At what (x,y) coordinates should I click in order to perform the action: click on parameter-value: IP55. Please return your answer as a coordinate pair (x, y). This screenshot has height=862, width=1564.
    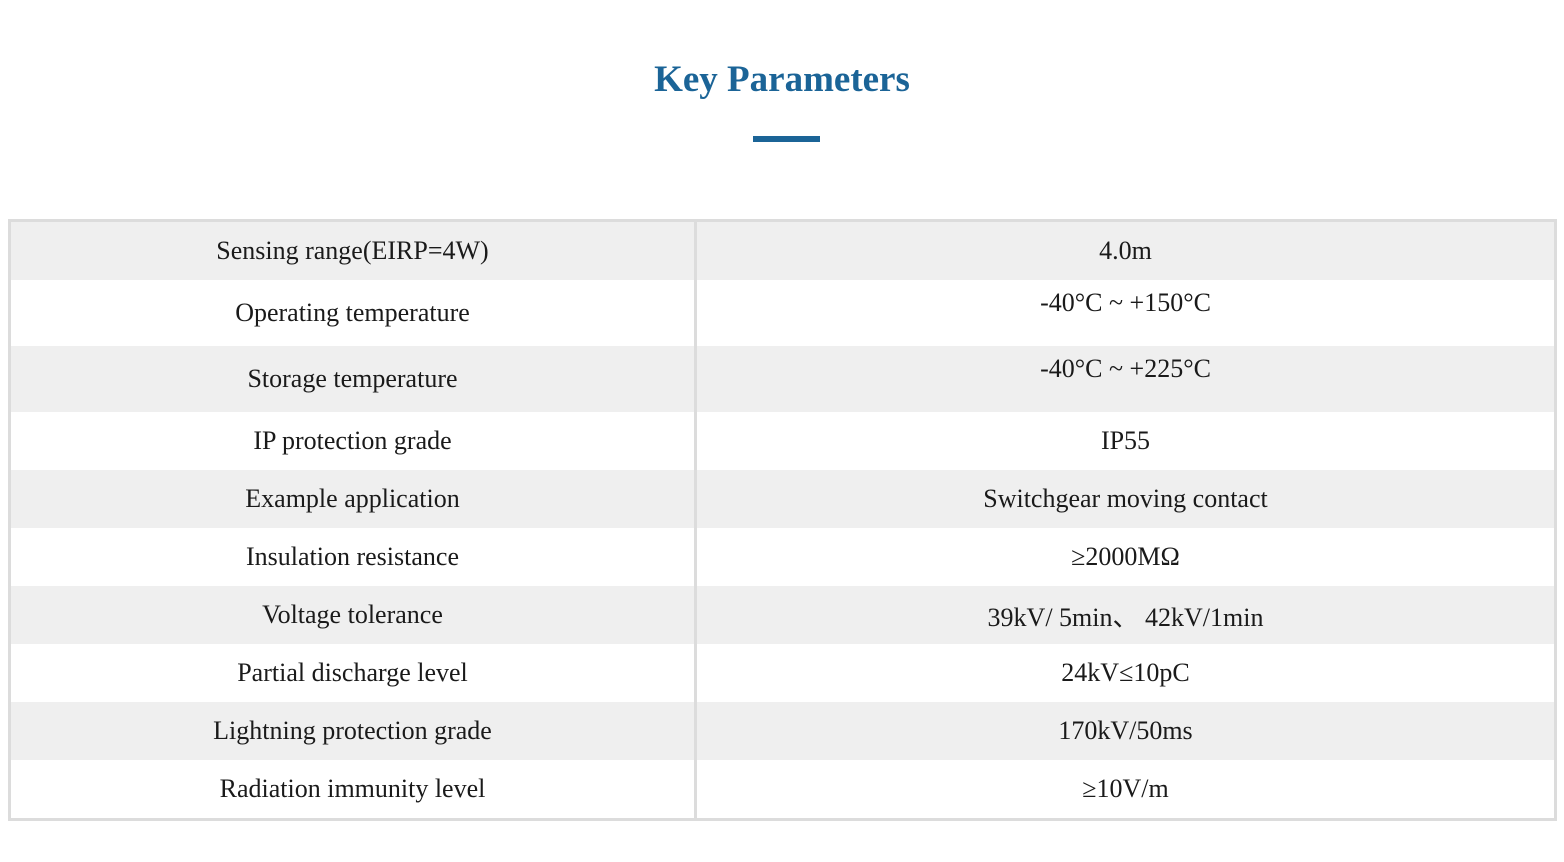
    Looking at the image, I should click on (1125, 441).